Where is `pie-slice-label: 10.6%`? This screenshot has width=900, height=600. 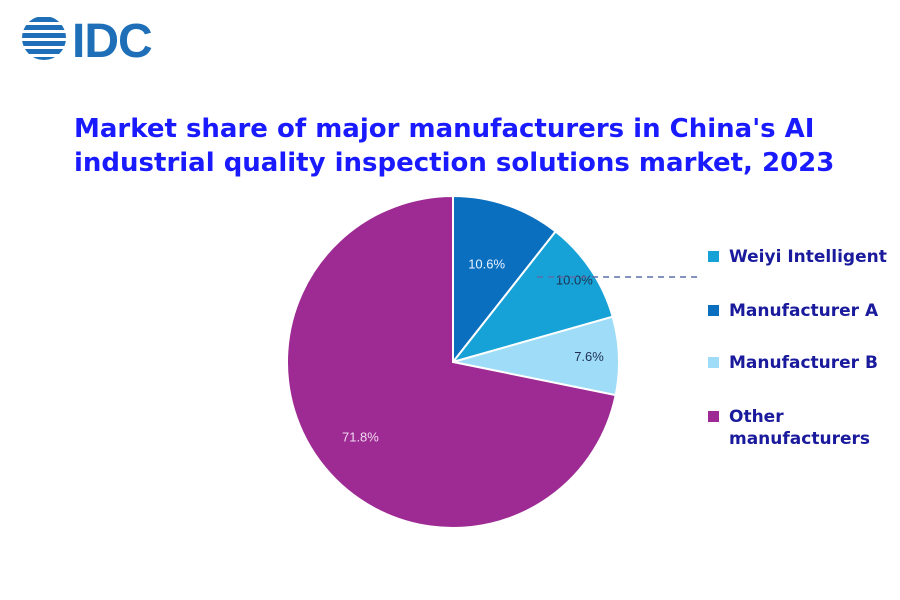 pie-slice-label: 10.6% is located at coordinates (486, 264).